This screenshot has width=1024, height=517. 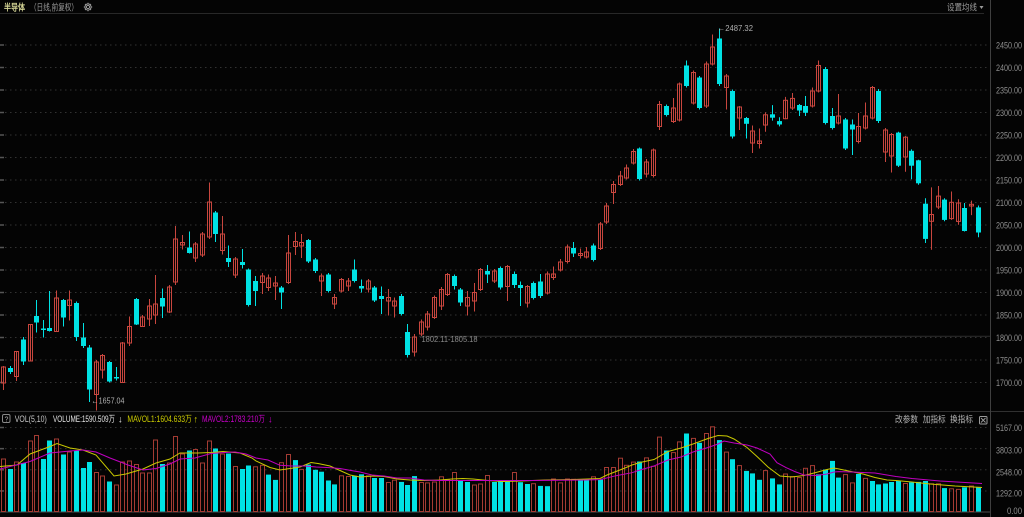 What do you see at coordinates (1009, 46) in the screenshot?
I see `svg-text: 2450.00` at bounding box center [1009, 46].